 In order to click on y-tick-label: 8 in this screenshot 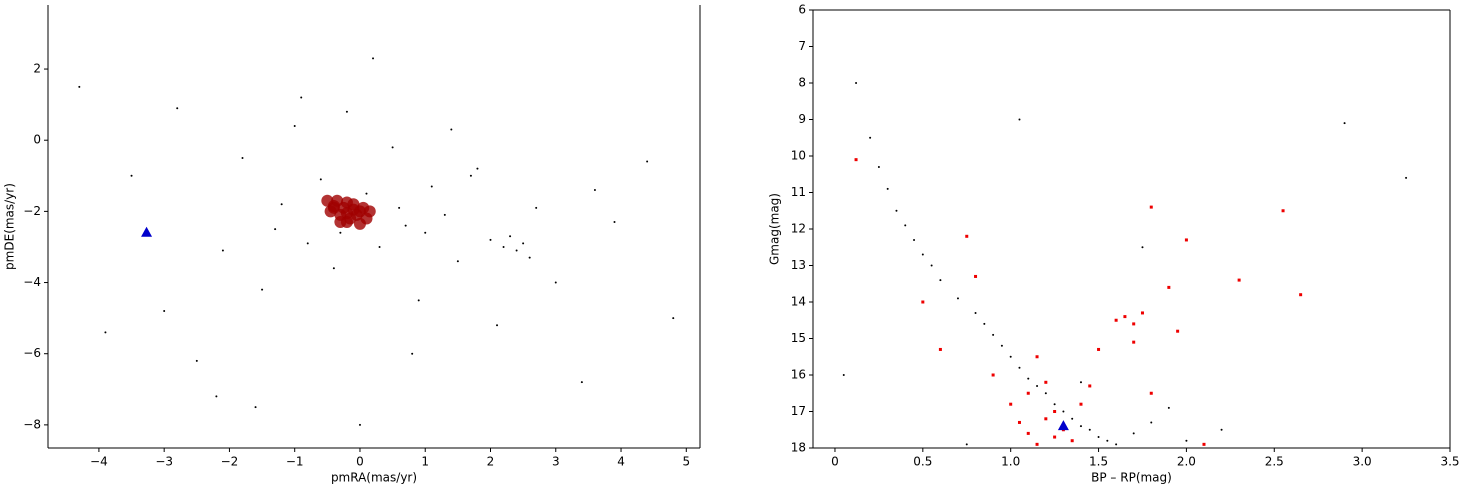, I will do `click(802, 83)`.